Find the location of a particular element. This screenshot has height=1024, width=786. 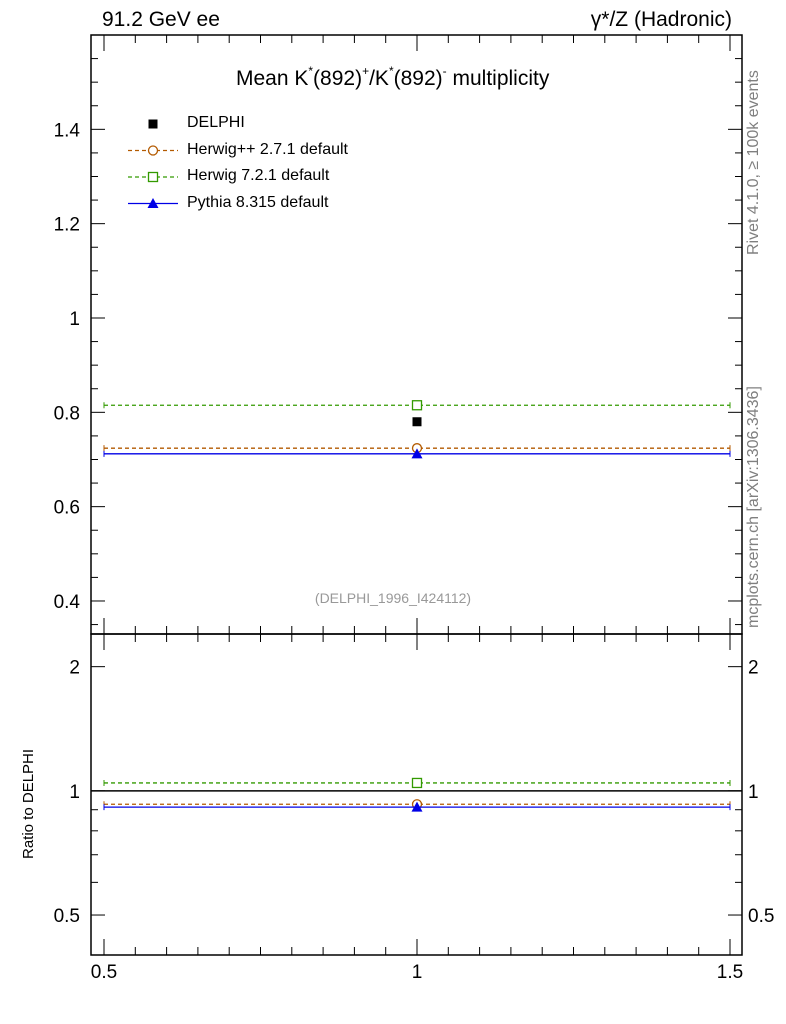

legend-label-delphi: DELPHI is located at coordinates (216, 122).